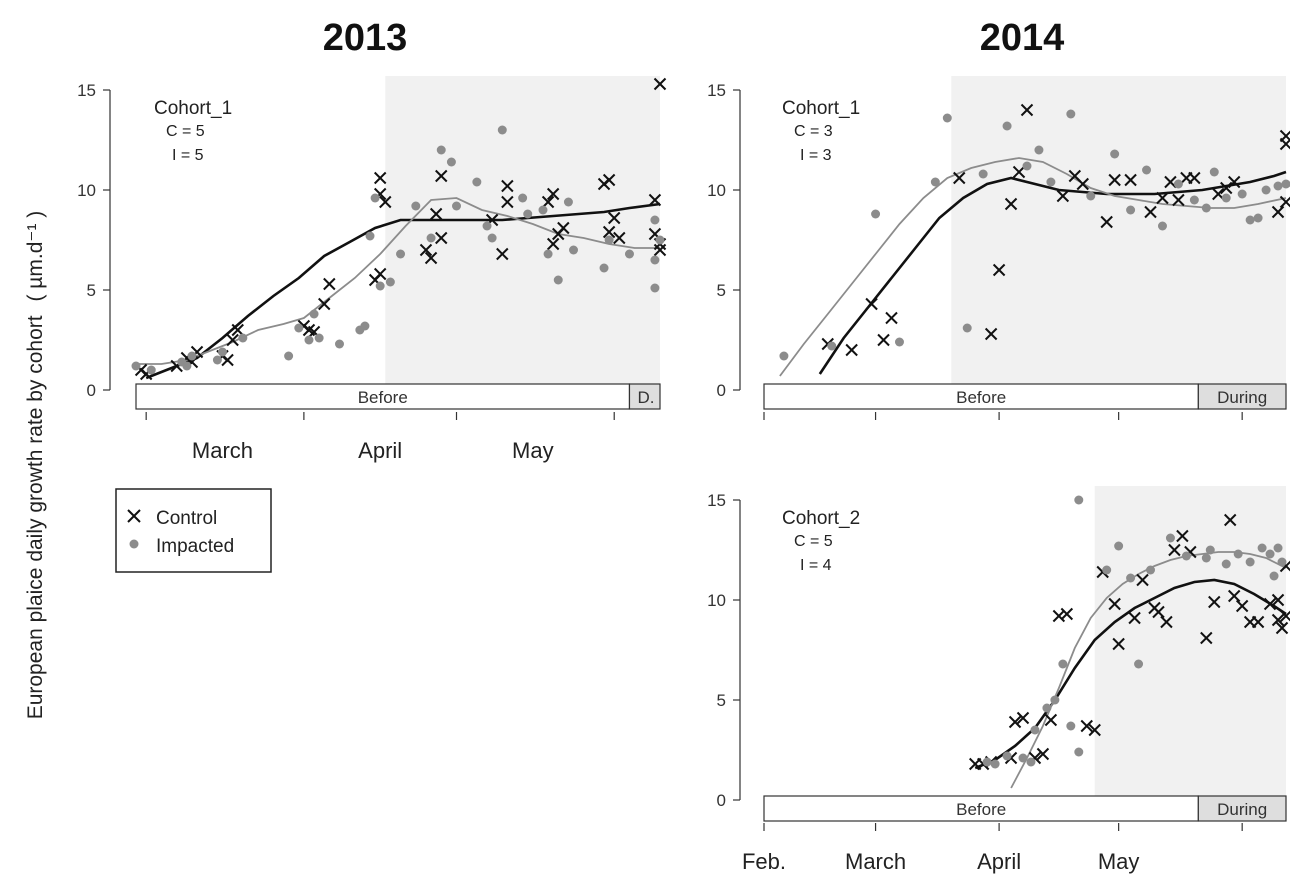 This screenshot has width=1290, height=876. Describe the element at coordinates (992, 848) in the screenshot. I see `x-axis: Feb. March April May` at that location.